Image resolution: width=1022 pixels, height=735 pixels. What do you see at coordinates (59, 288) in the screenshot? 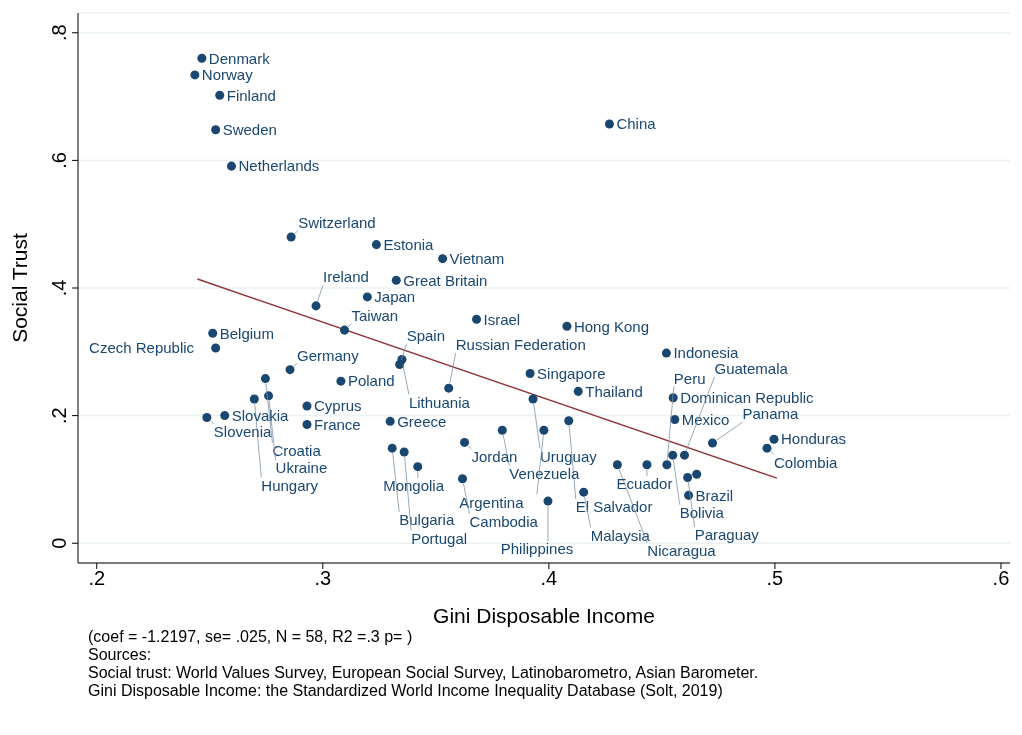
I see `y-tick-label: .4` at bounding box center [59, 288].